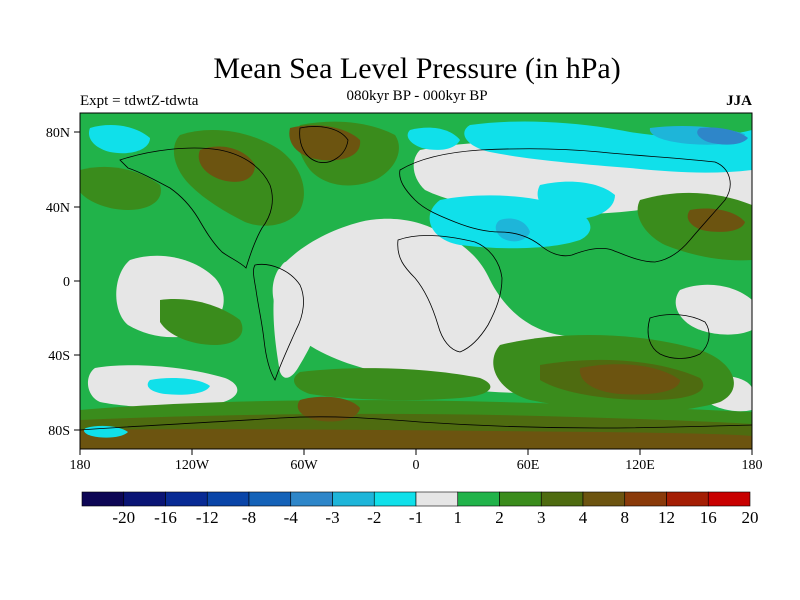  What do you see at coordinates (450, 294) in the screenshot?
I see `coast-africa` at bounding box center [450, 294].